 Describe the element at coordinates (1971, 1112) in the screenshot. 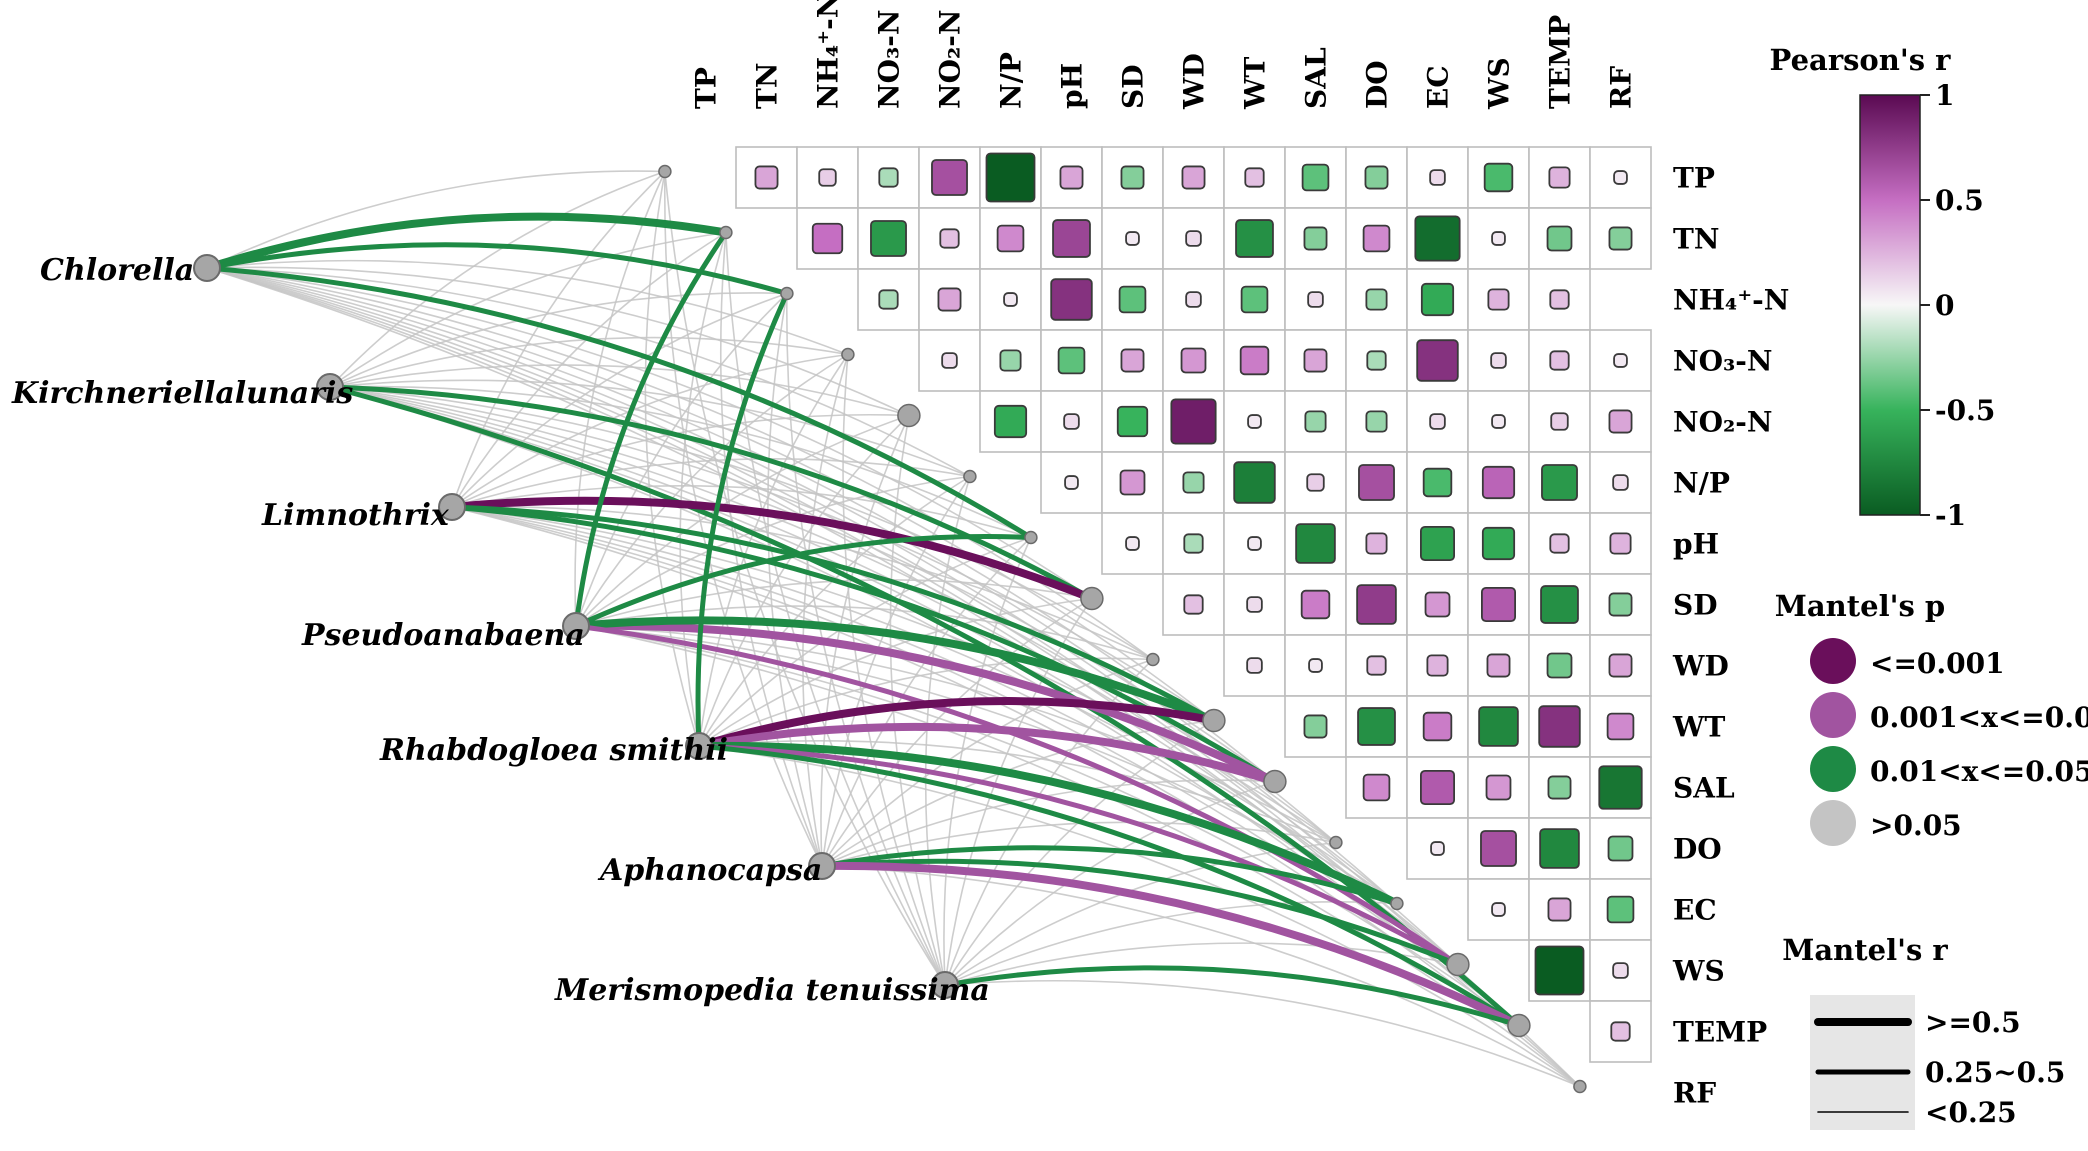

I see `mantel-r-label: <0.25` at that location.